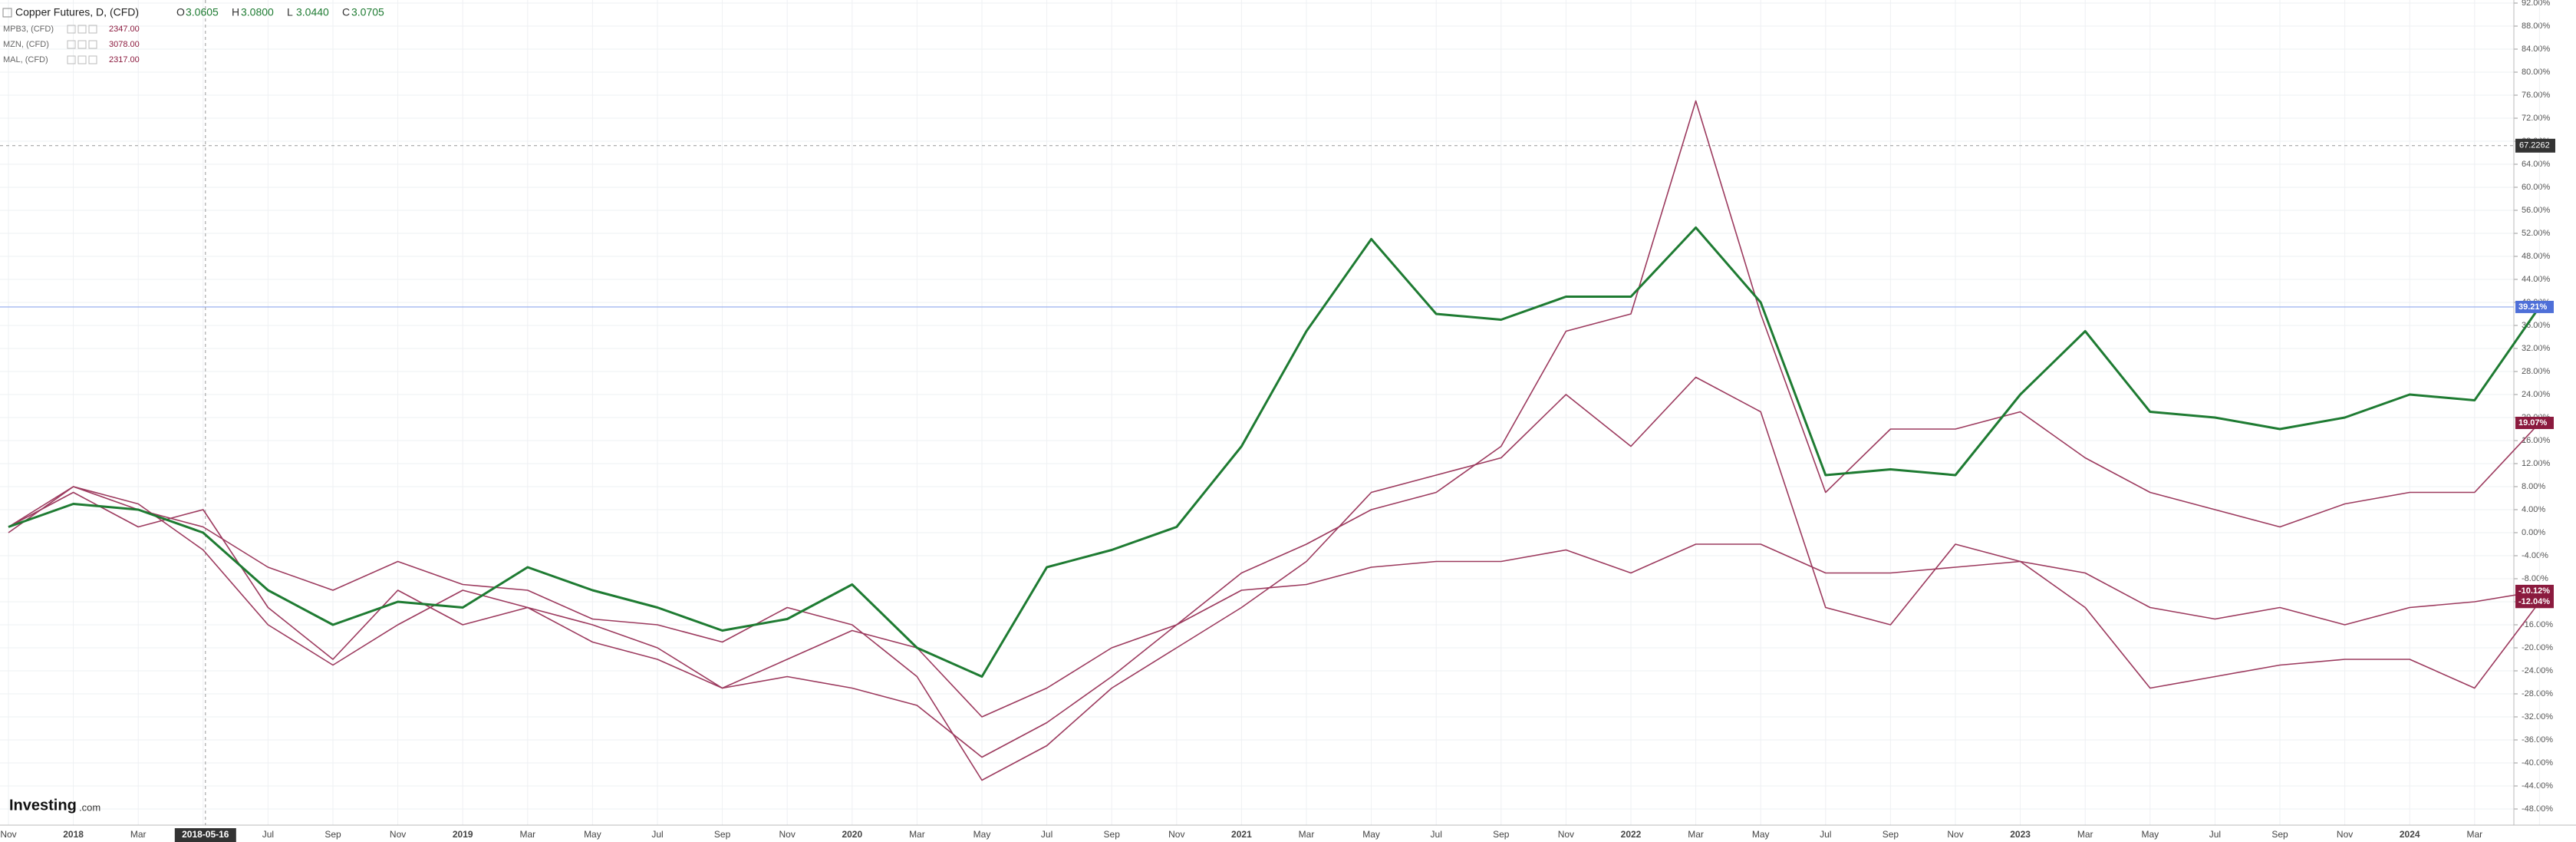 The width and height of the screenshot is (2576, 842). I want to click on y-tick-label: -48.00%, so click(2537, 809).